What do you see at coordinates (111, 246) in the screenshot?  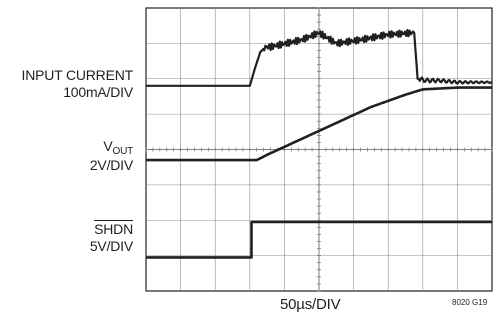 I see `shdn-scale: 5V/DIV` at bounding box center [111, 246].